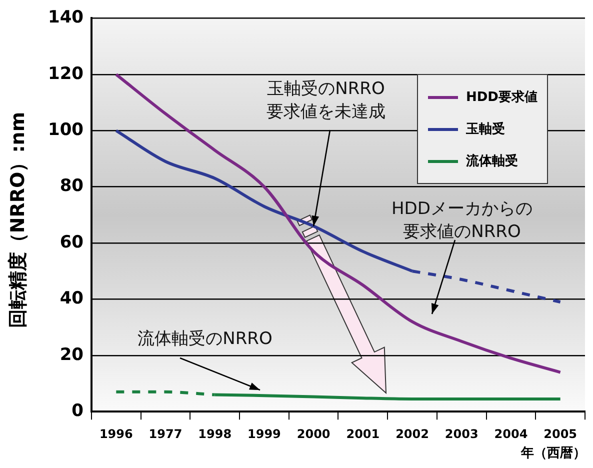  Describe the element at coordinates (461, 433) in the screenshot. I see `x-tick-label: 2003` at that location.